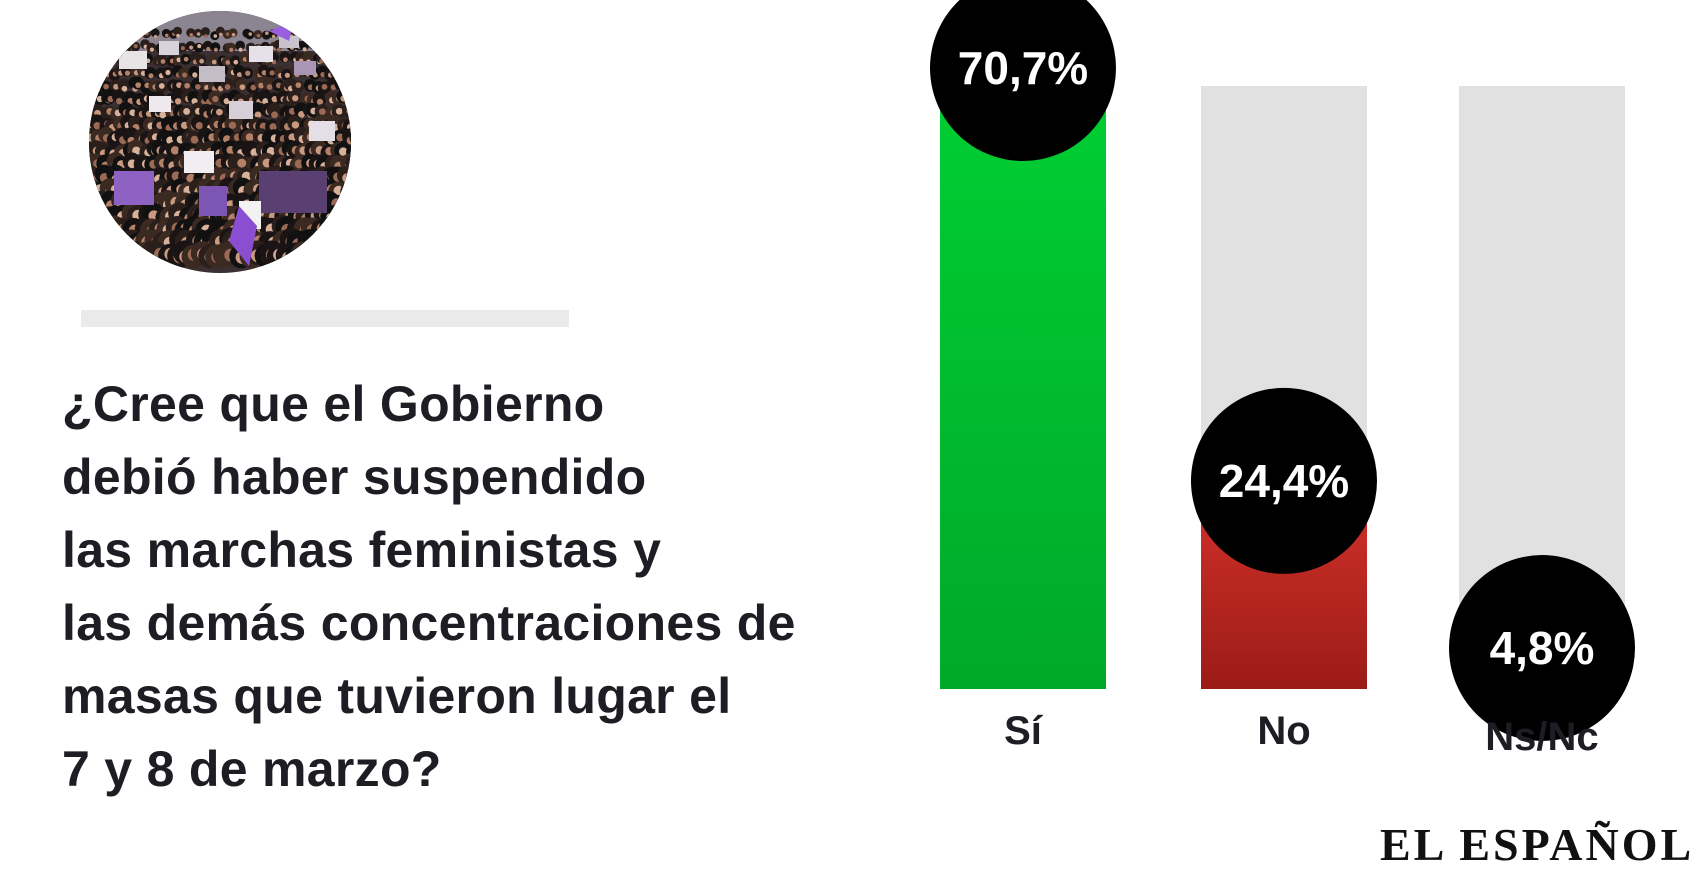 The image size is (1706, 871). I want to click on value-label: 24,4%, so click(1284, 481).